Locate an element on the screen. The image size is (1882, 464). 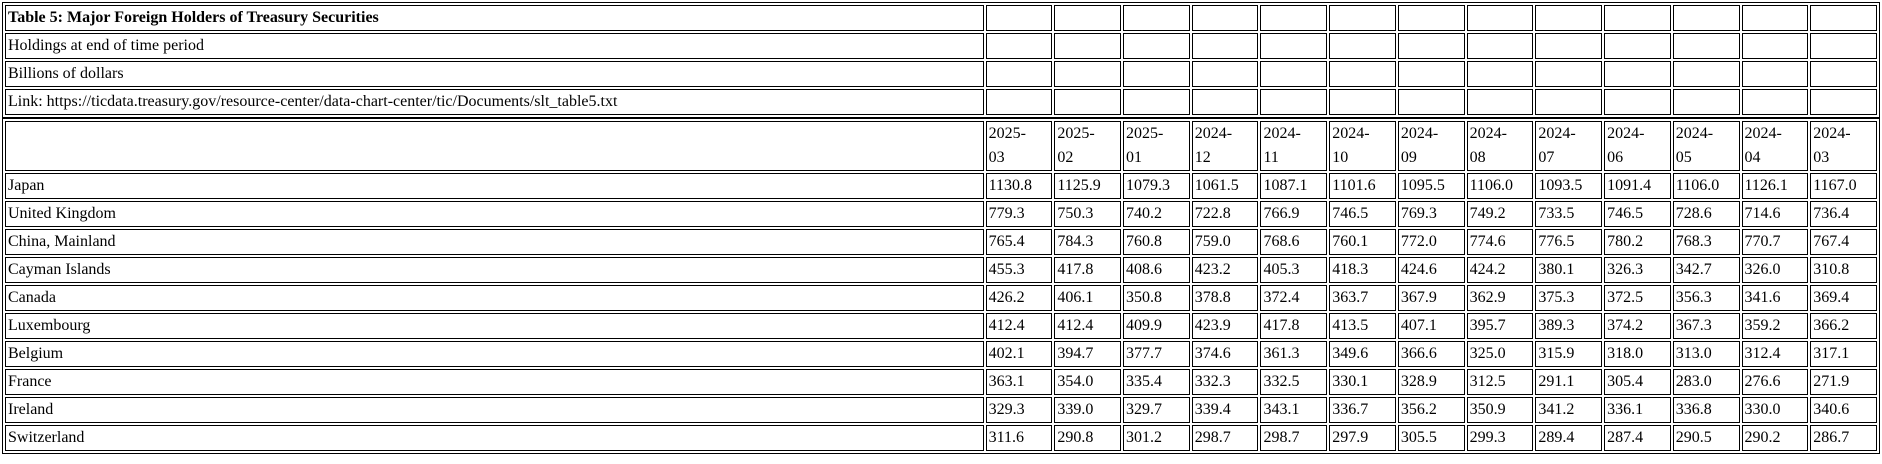
value-cell: 389.3 is located at coordinates (1569, 326).